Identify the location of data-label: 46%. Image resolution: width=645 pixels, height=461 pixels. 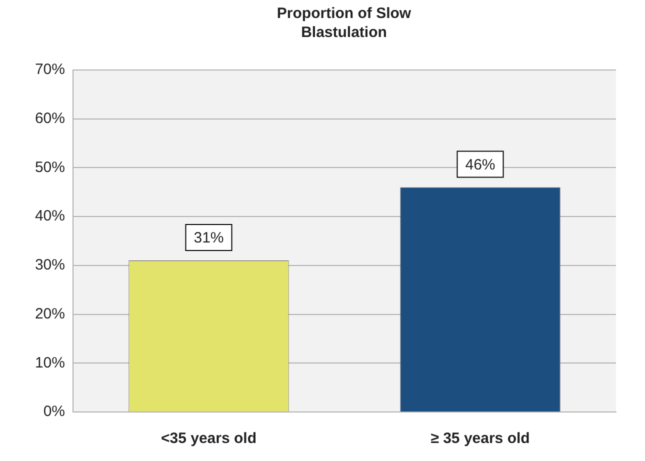
(480, 165).